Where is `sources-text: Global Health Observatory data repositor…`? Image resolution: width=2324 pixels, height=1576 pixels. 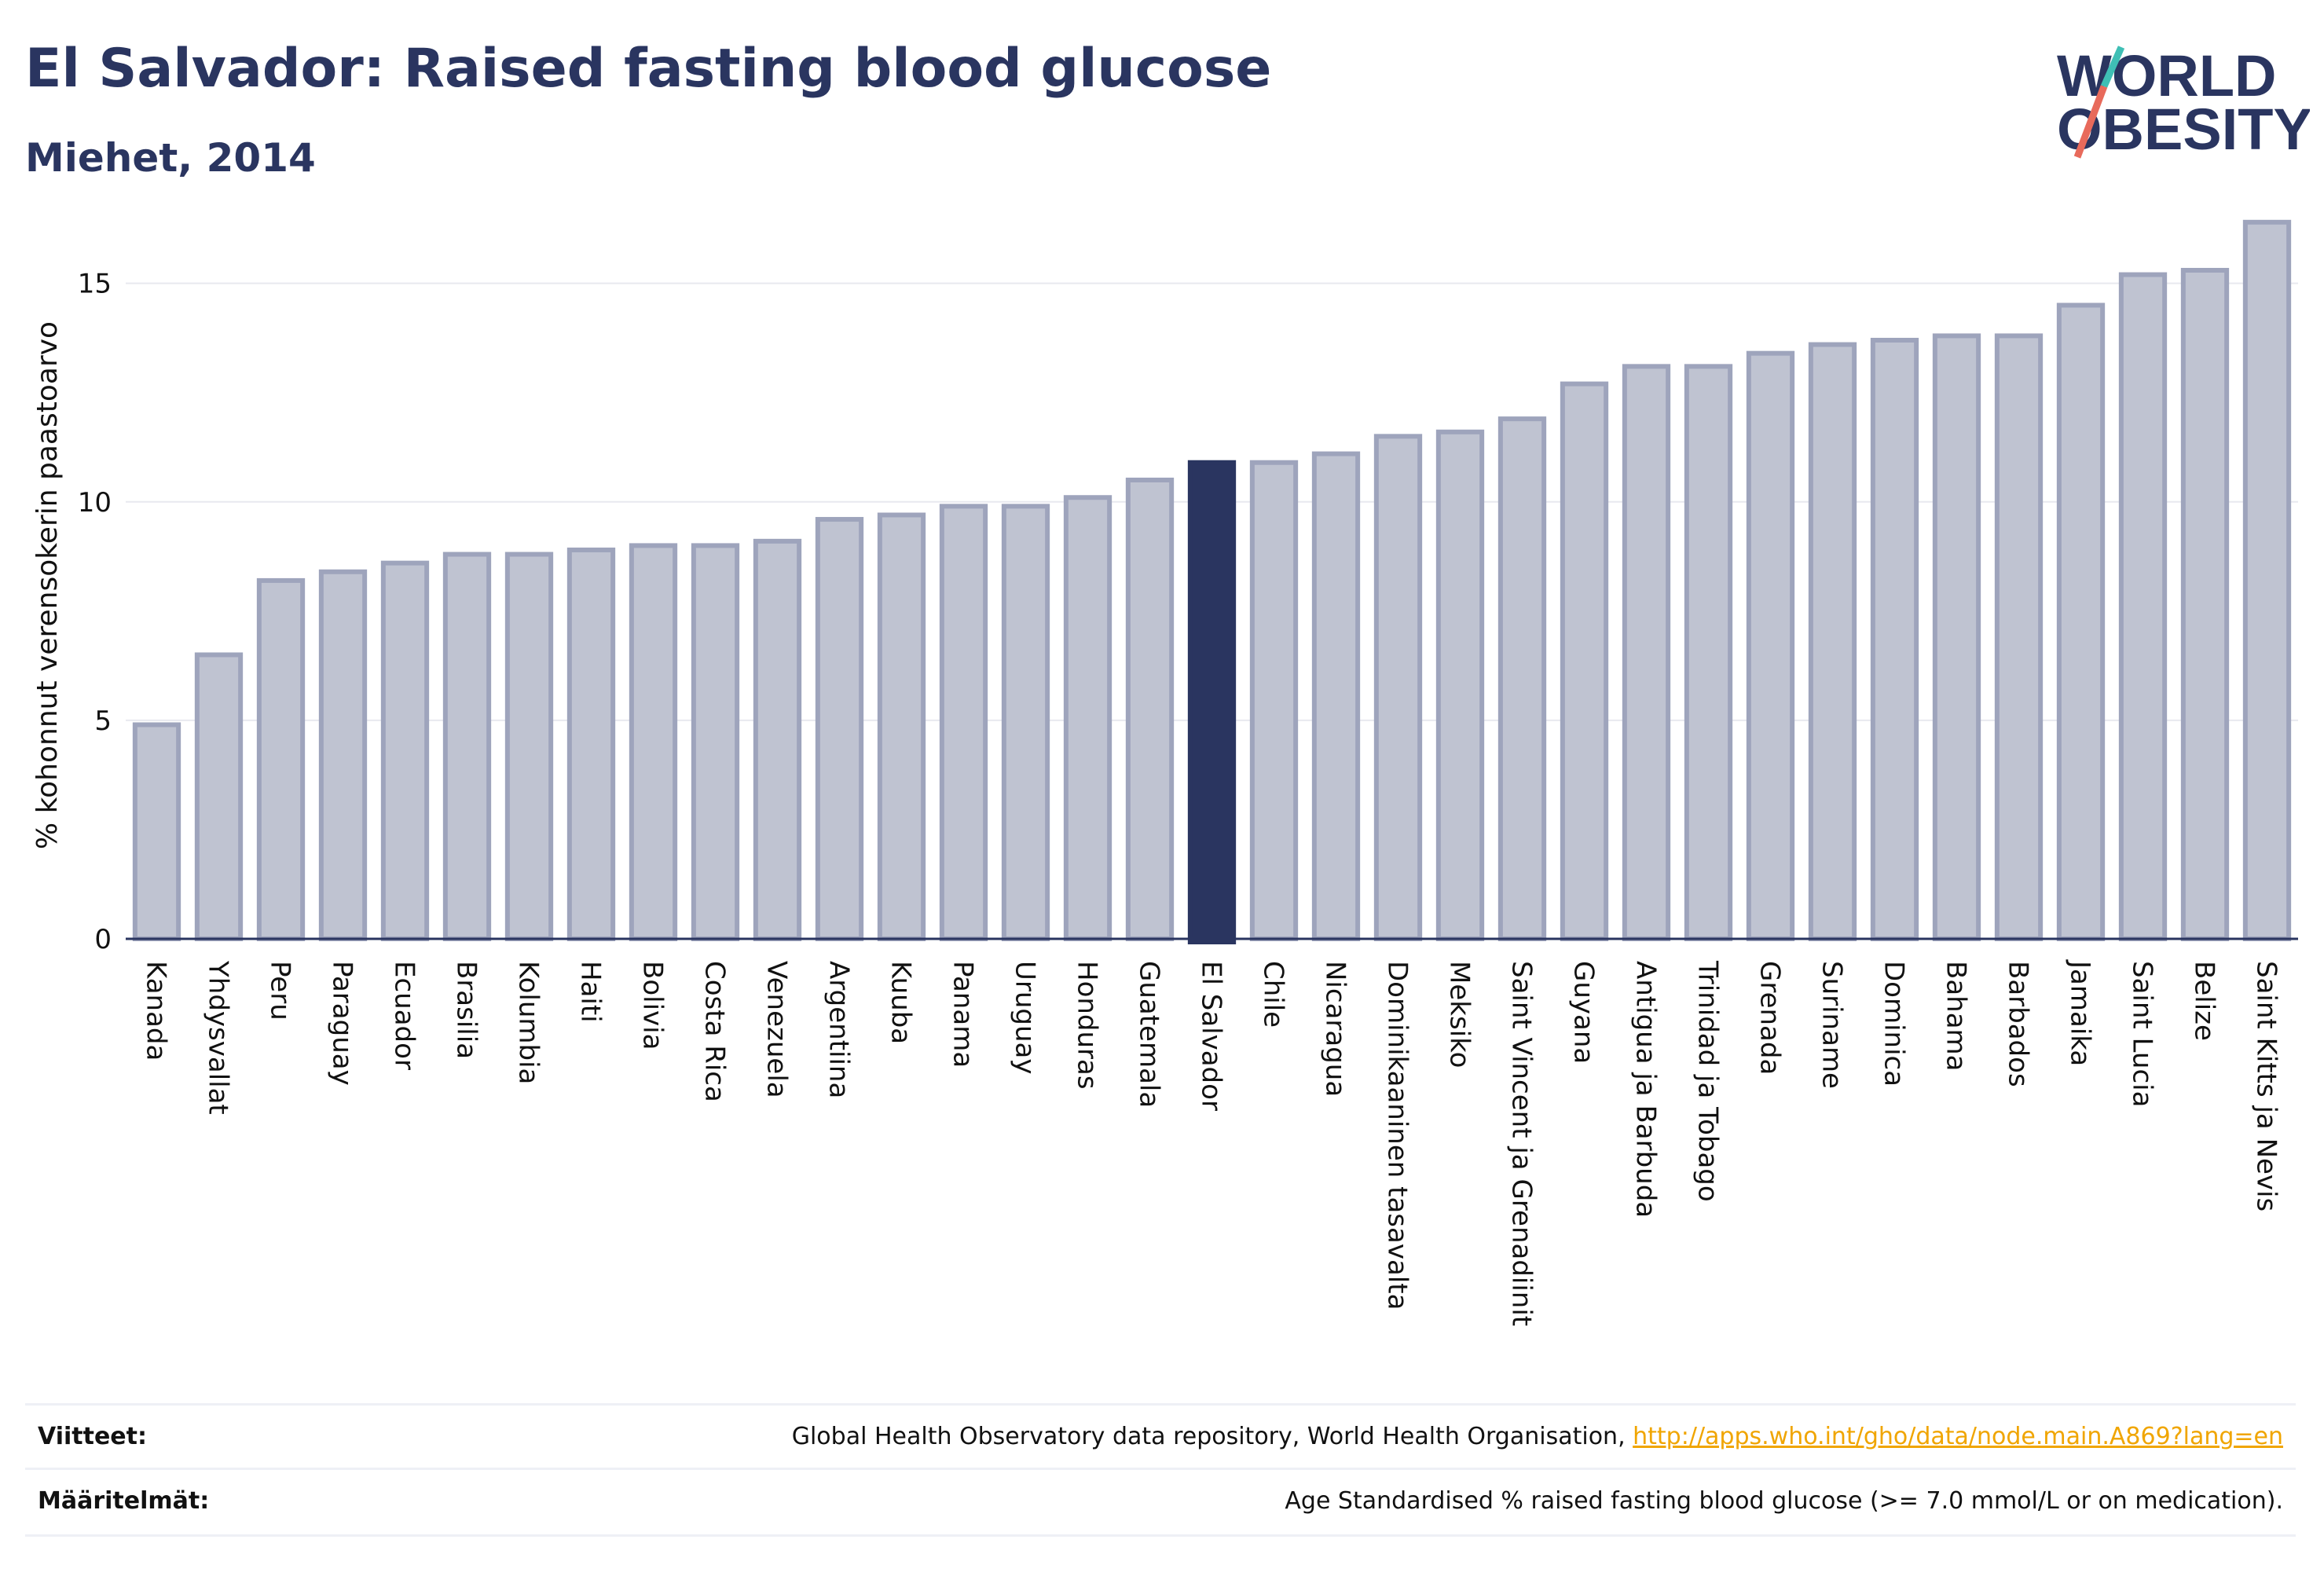 sources-text: Global Health Observatory data repositor… is located at coordinates (1212, 1436).